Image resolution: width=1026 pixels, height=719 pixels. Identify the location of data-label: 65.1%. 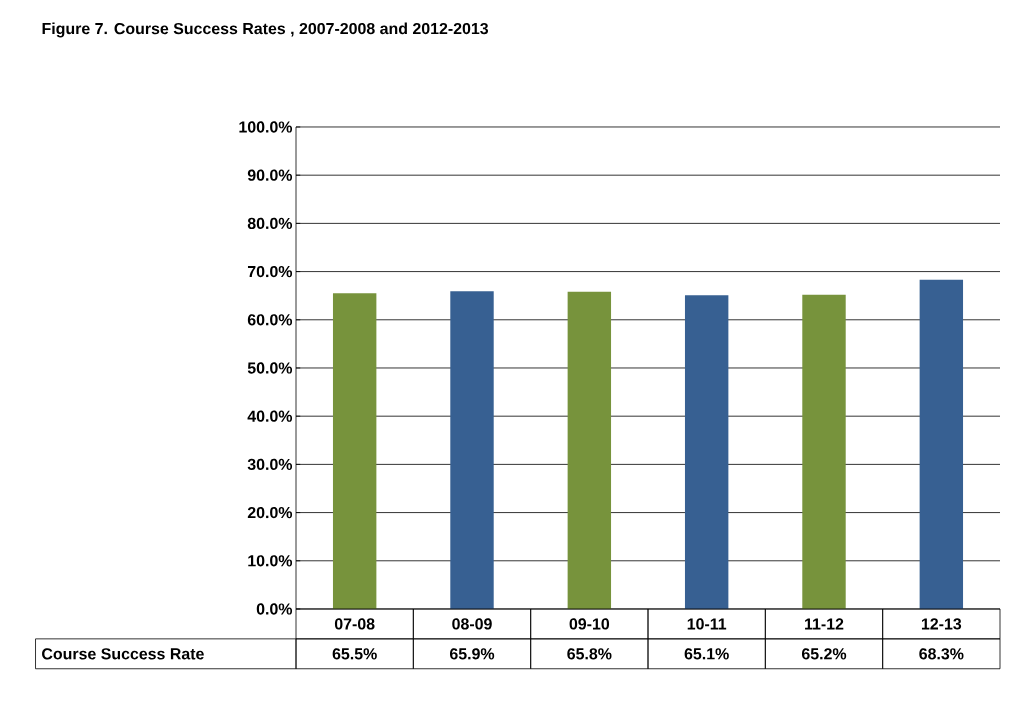
(706, 654).